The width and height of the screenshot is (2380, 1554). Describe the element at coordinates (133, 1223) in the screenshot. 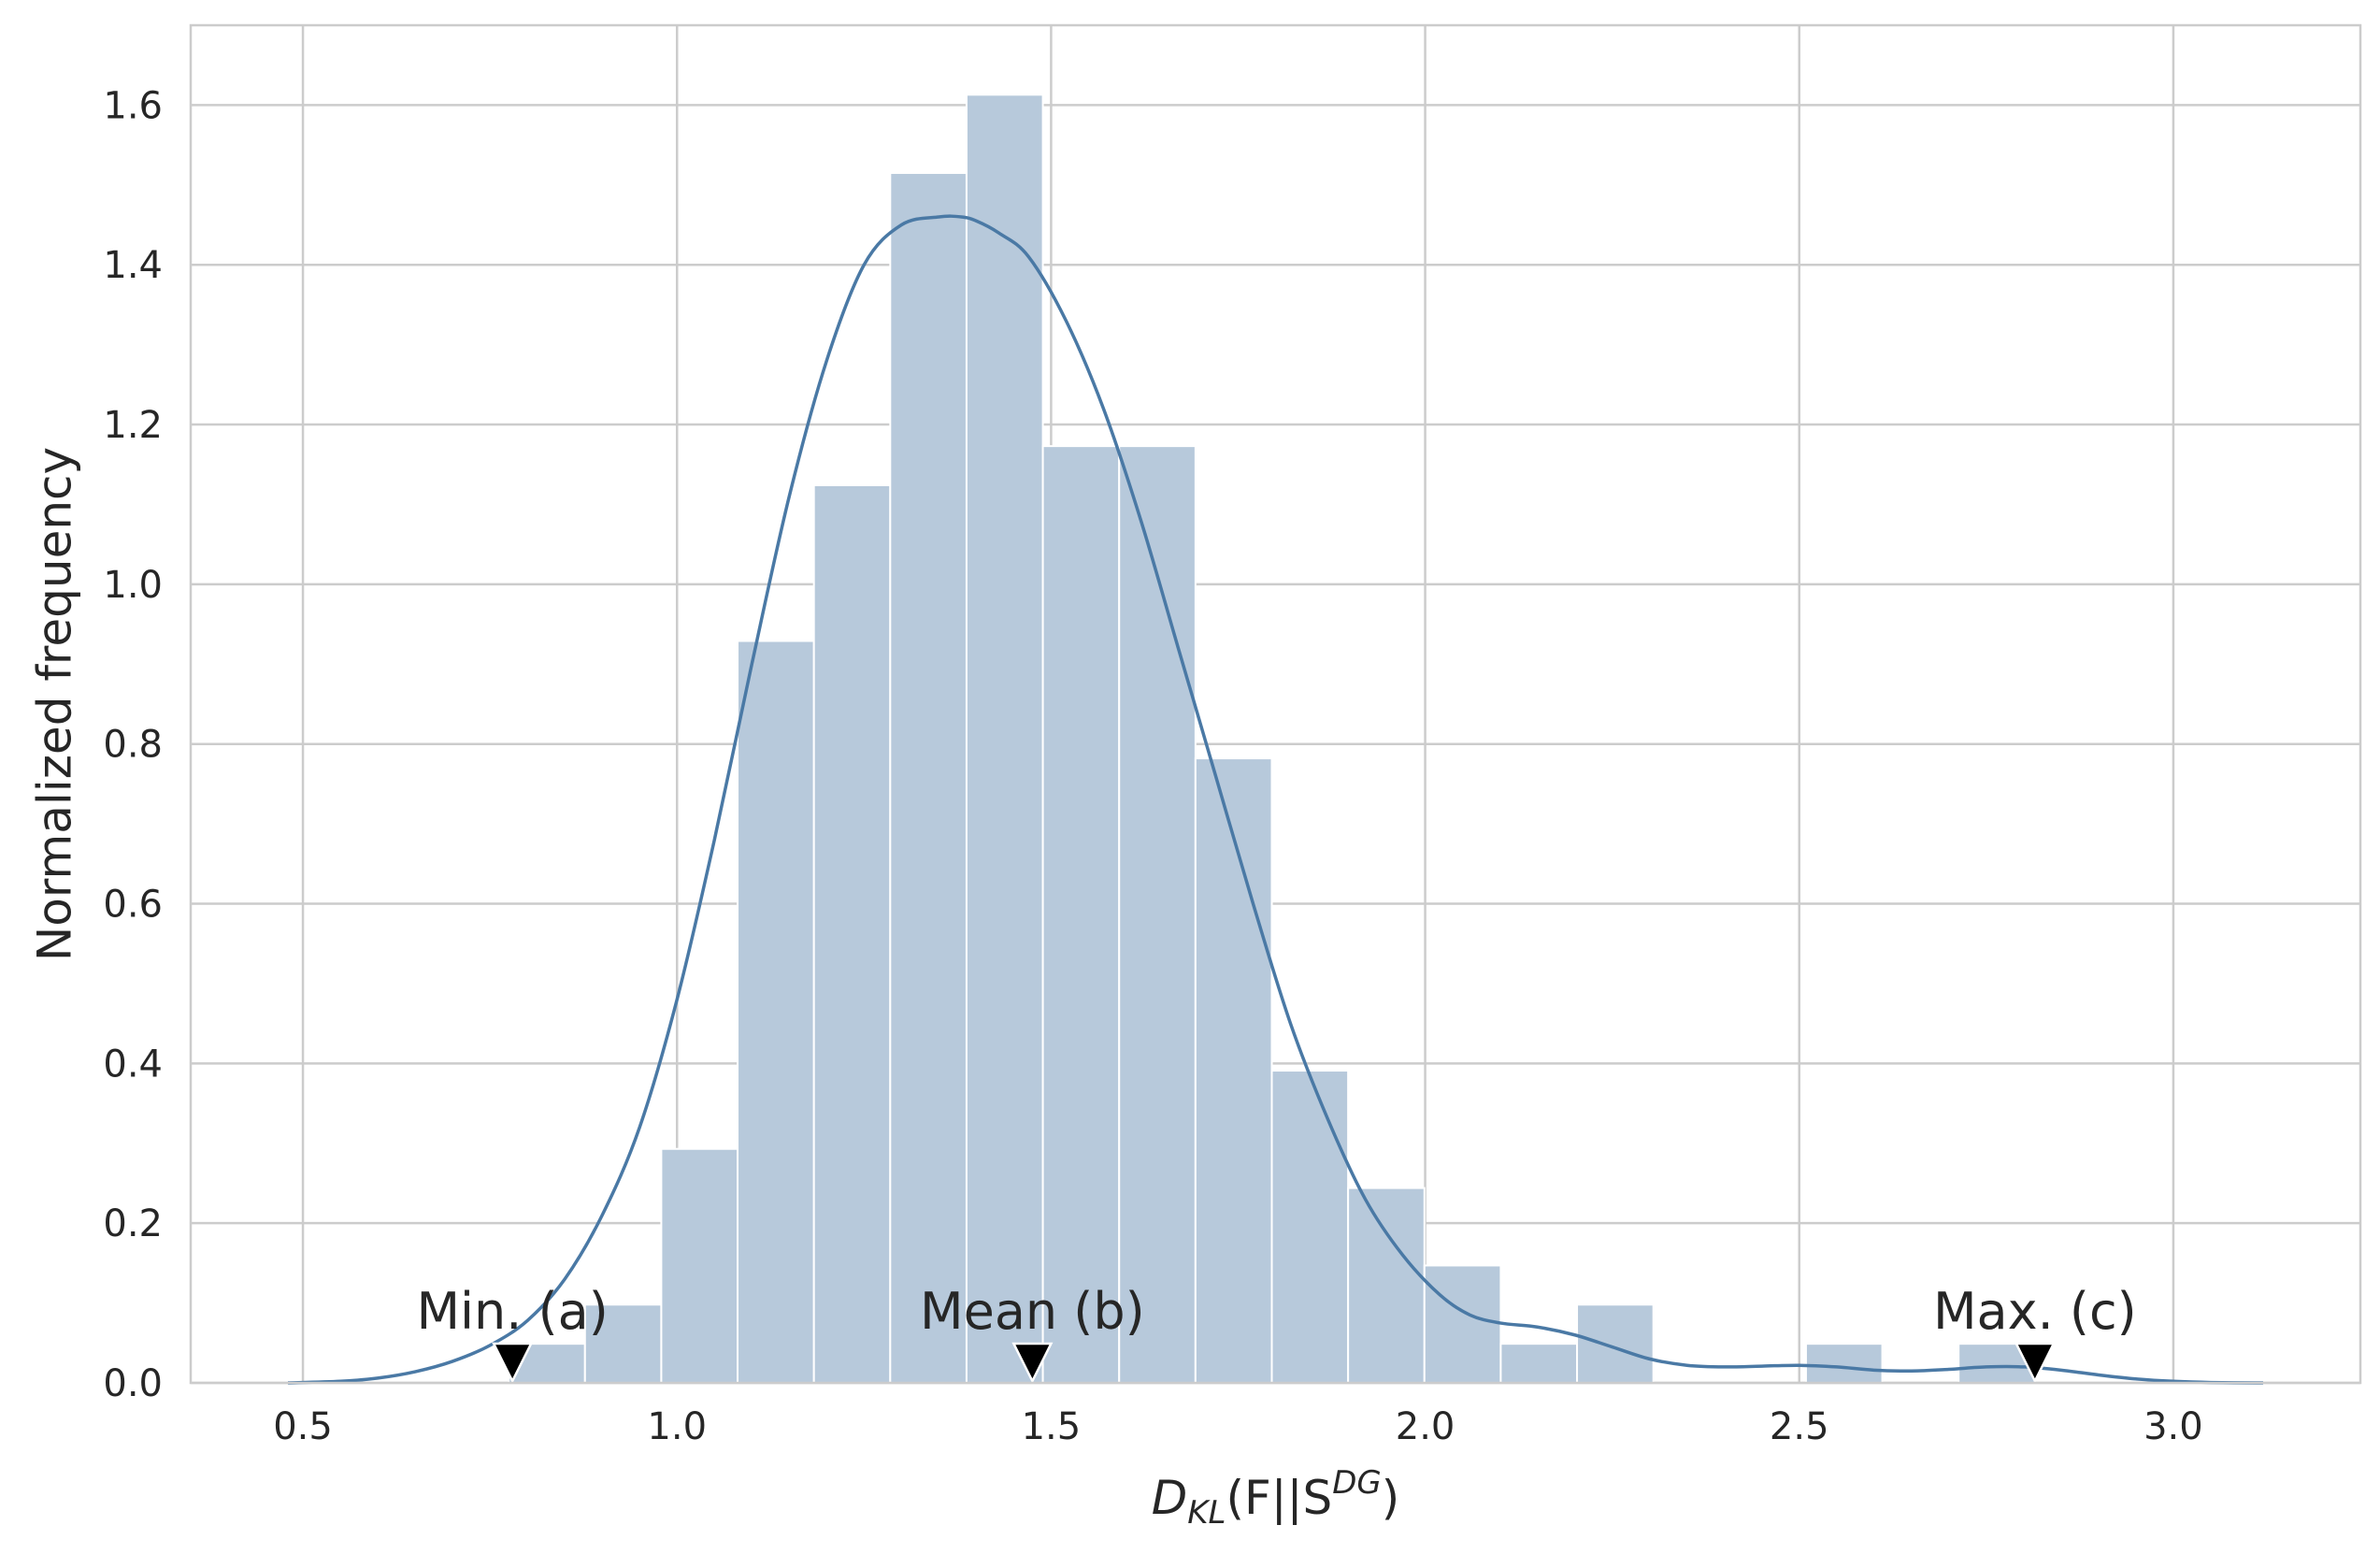

I see `y-tick-label: 0.2` at that location.